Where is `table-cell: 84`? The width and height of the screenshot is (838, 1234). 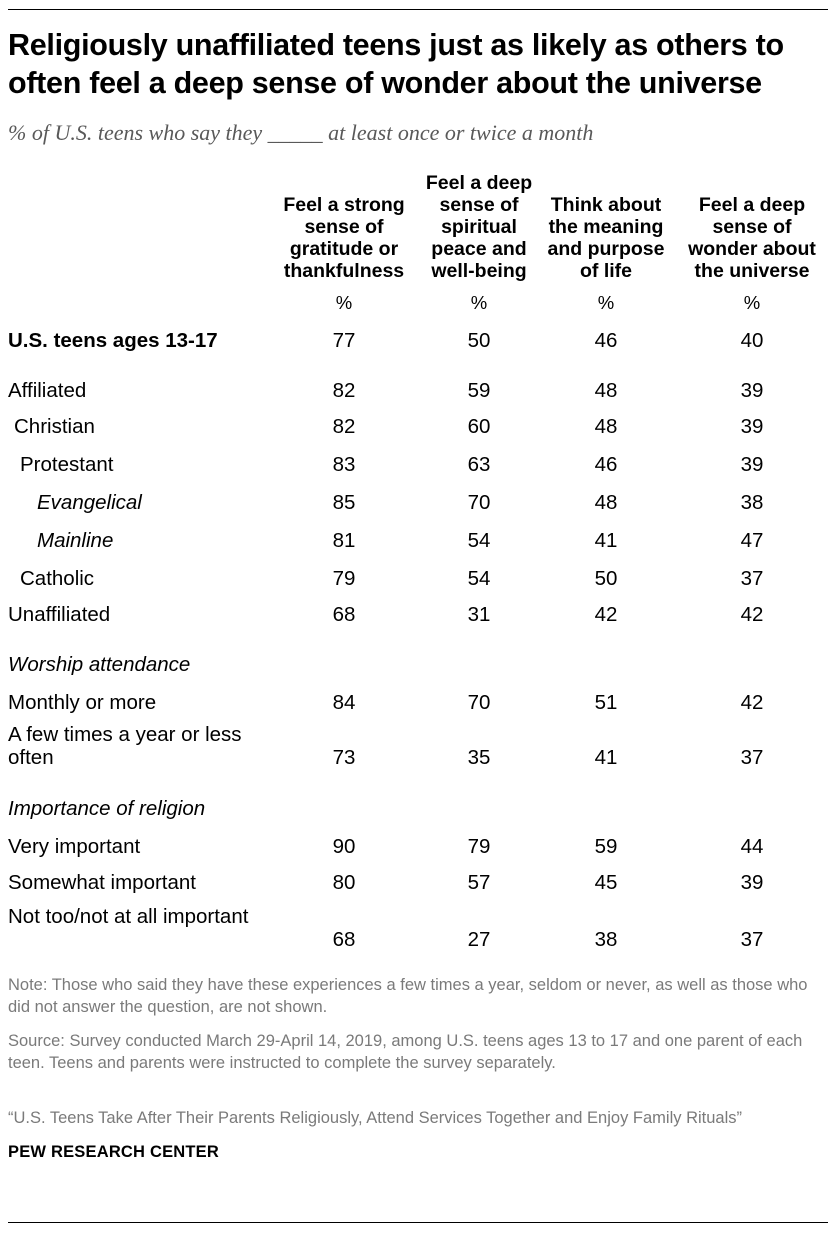
table-cell: 84 is located at coordinates (344, 702).